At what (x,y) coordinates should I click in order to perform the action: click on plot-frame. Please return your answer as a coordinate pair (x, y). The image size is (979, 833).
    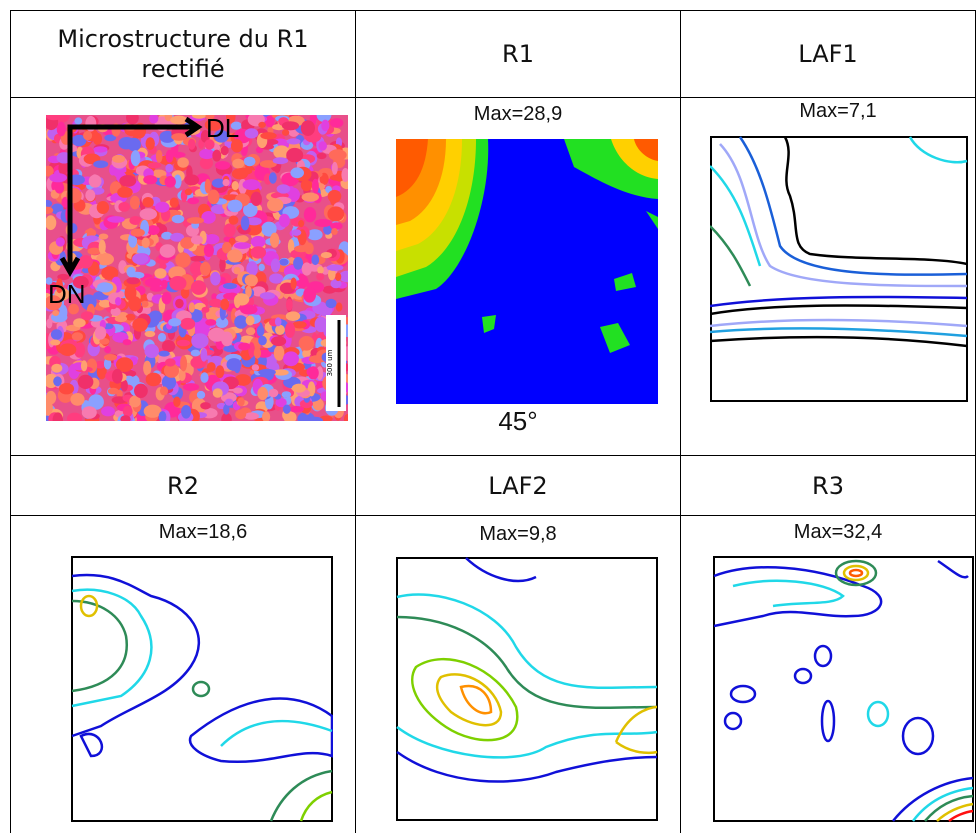
    Looking at the image, I should click on (839, 269).